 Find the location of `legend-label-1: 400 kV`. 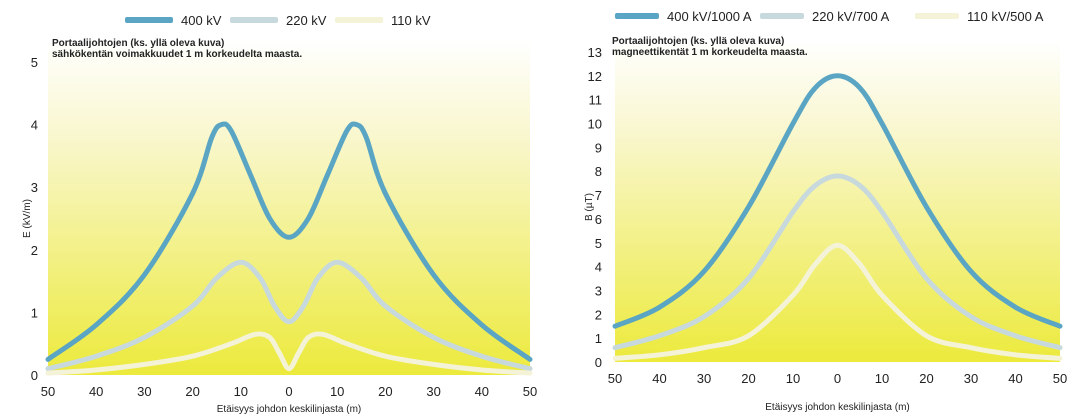

legend-label-1: 400 kV is located at coordinates (201, 20).